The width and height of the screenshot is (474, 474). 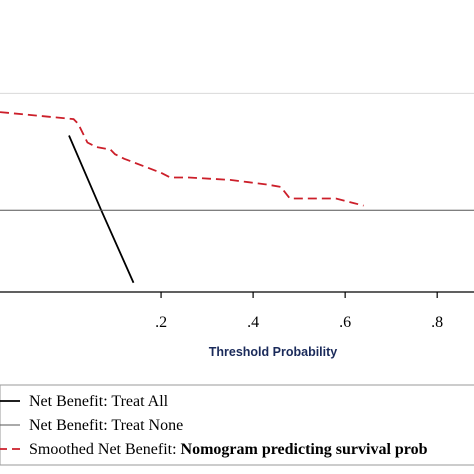 I want to click on x-tick-label: .2, so click(x=161, y=322).